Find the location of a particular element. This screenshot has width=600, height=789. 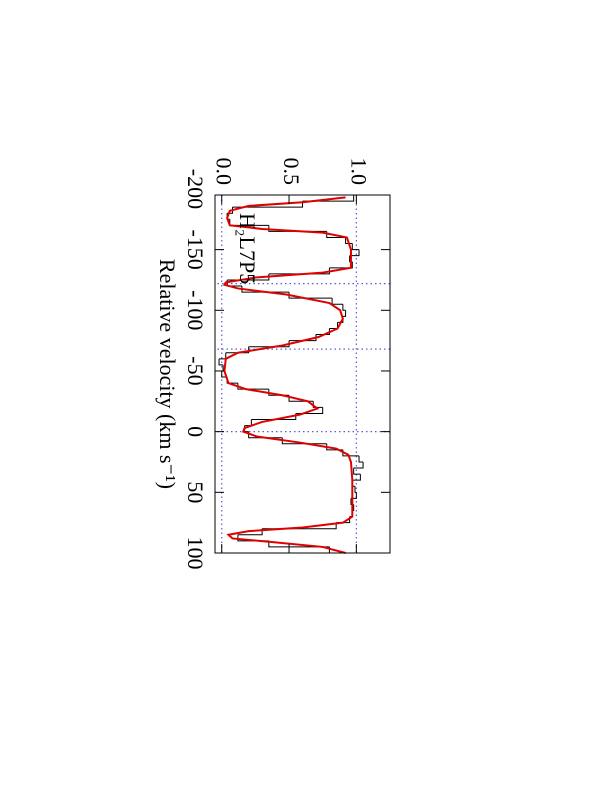

plot-frame is located at coordinates (302, 374).